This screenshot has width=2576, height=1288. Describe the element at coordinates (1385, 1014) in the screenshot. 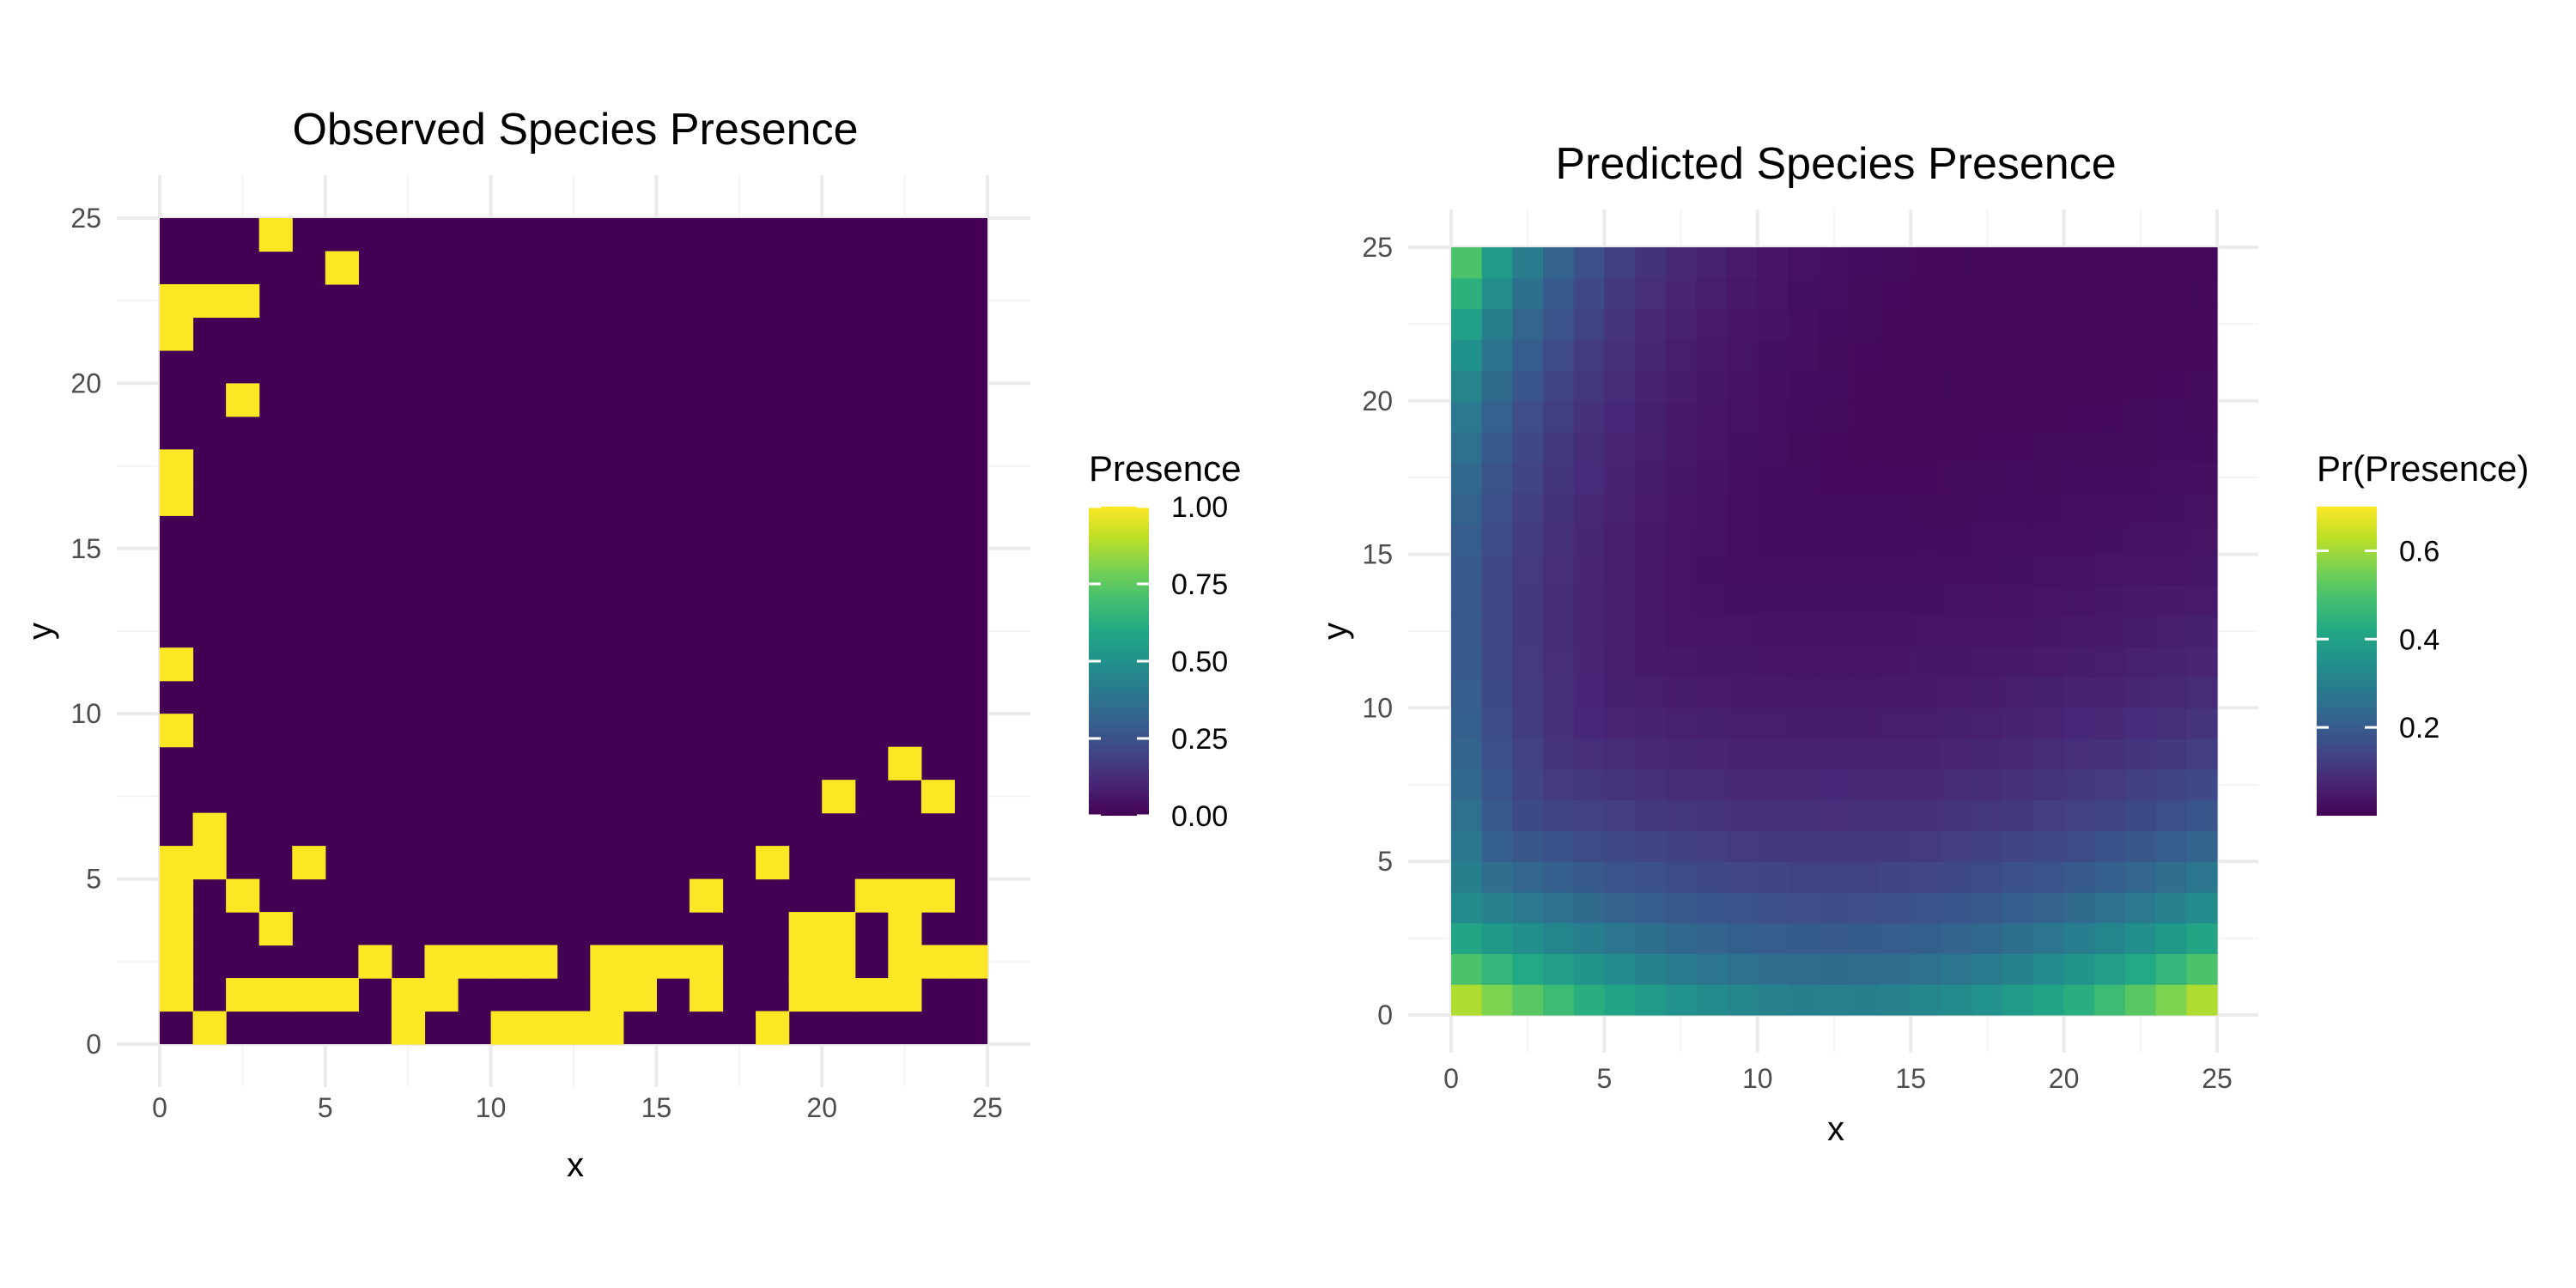

I see `y-tick-label: 0` at that location.